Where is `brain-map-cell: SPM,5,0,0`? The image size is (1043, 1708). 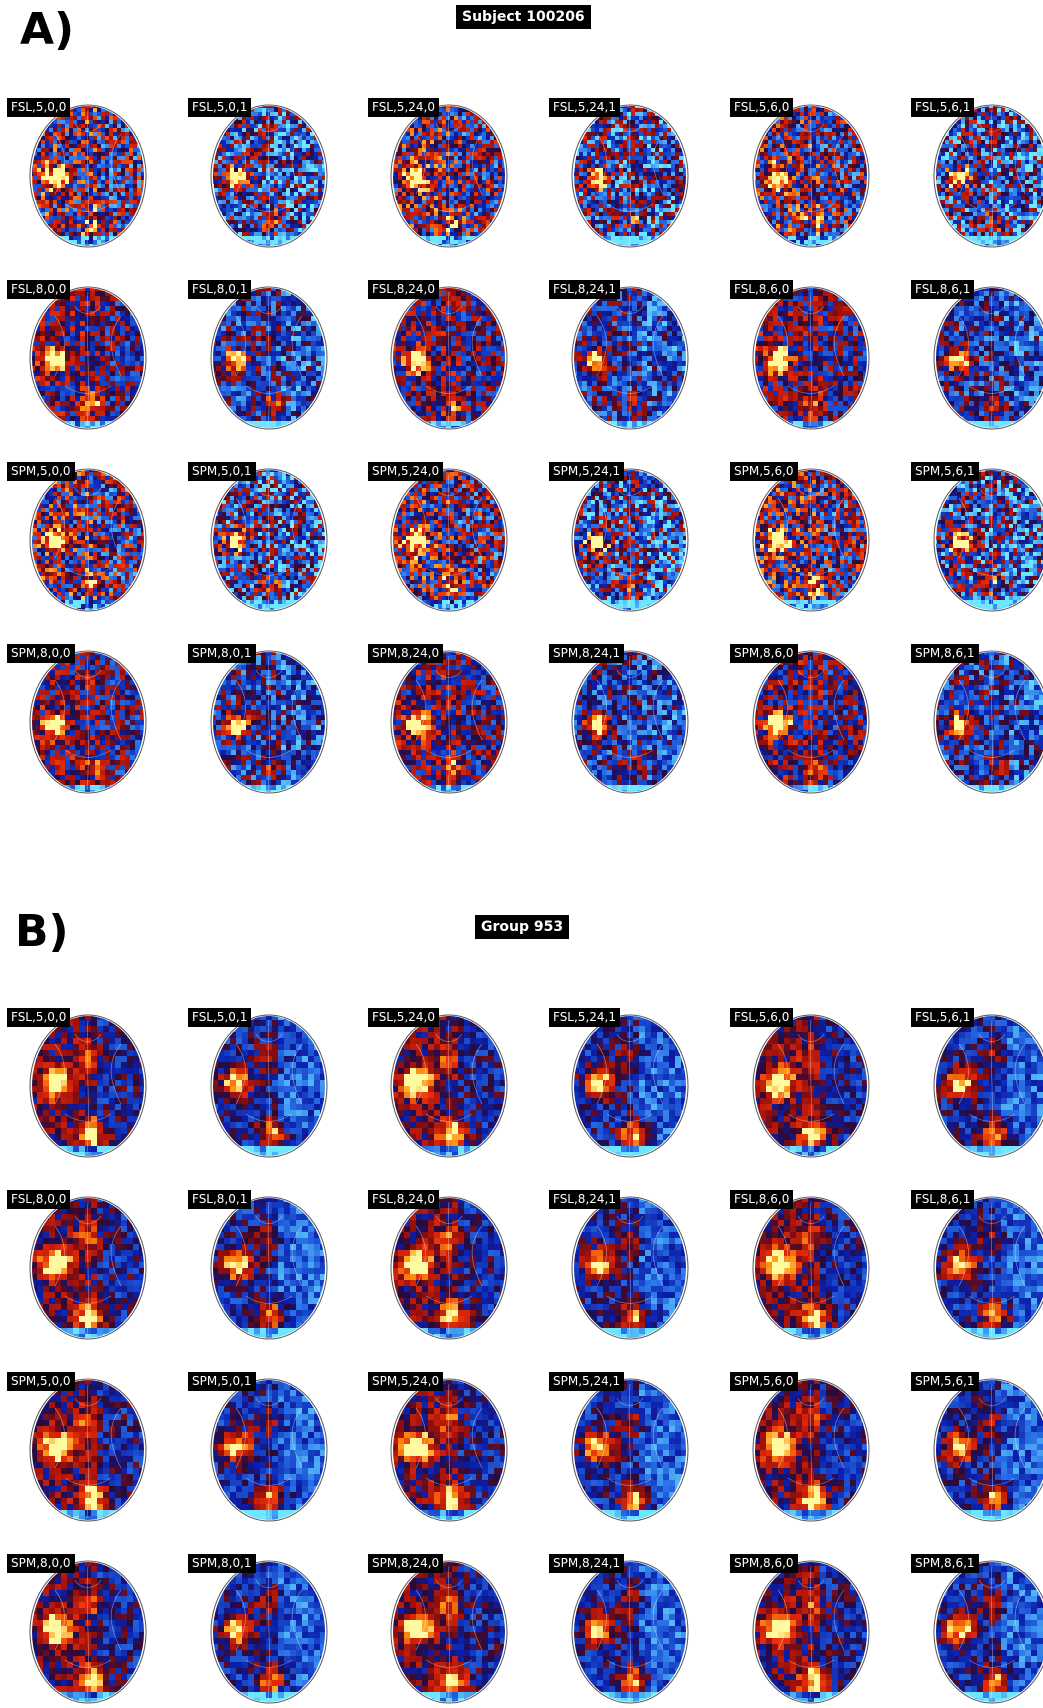 brain-map-cell: SPM,5,0,0 is located at coordinates (77, 1447).